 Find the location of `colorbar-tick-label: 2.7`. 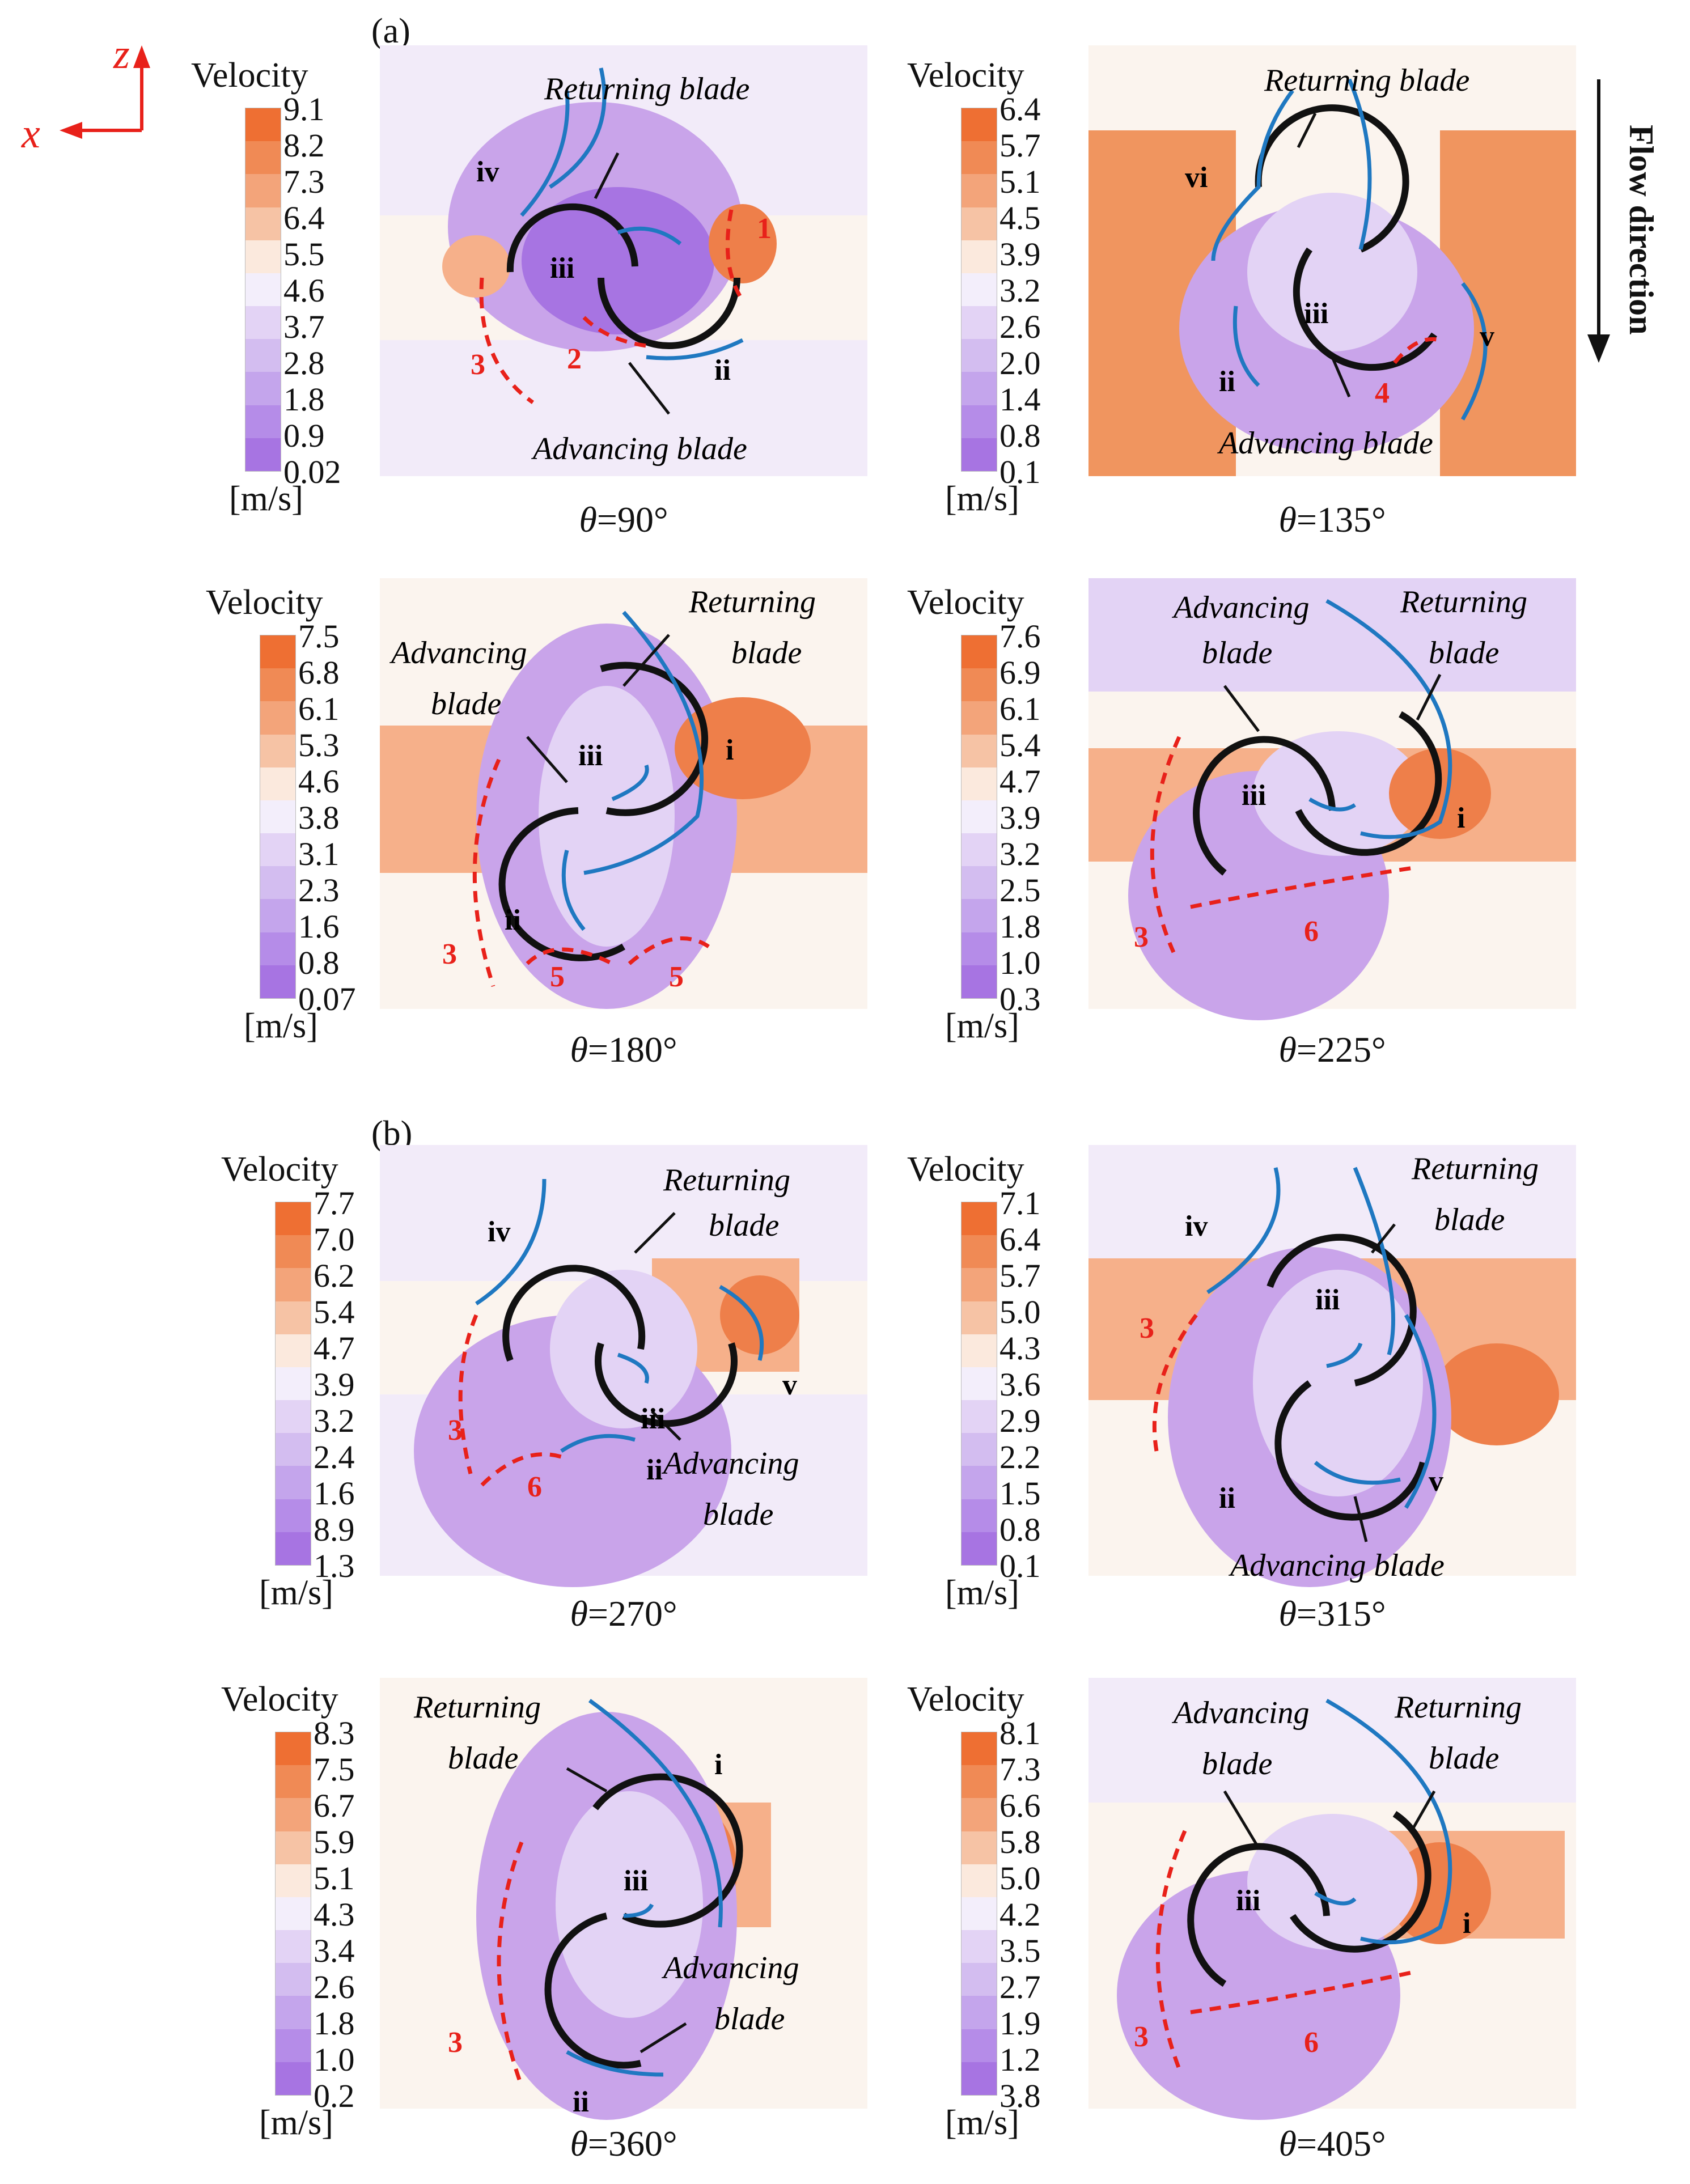

colorbar-tick-label: 2.7 is located at coordinates (1020, 1987).